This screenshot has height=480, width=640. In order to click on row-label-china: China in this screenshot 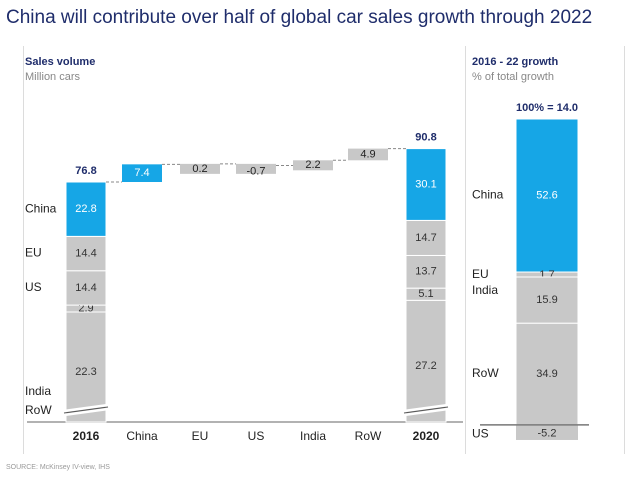, I will do `click(41, 208)`.